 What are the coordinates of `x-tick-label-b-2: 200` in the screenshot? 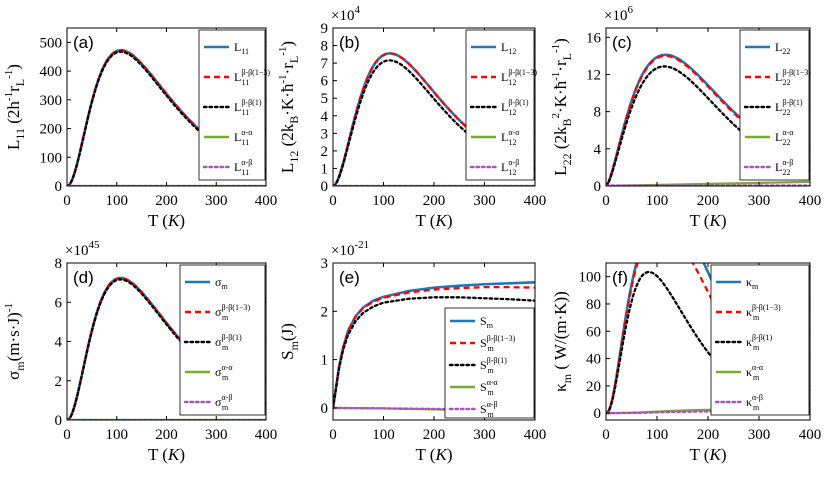 It's located at (434, 201).